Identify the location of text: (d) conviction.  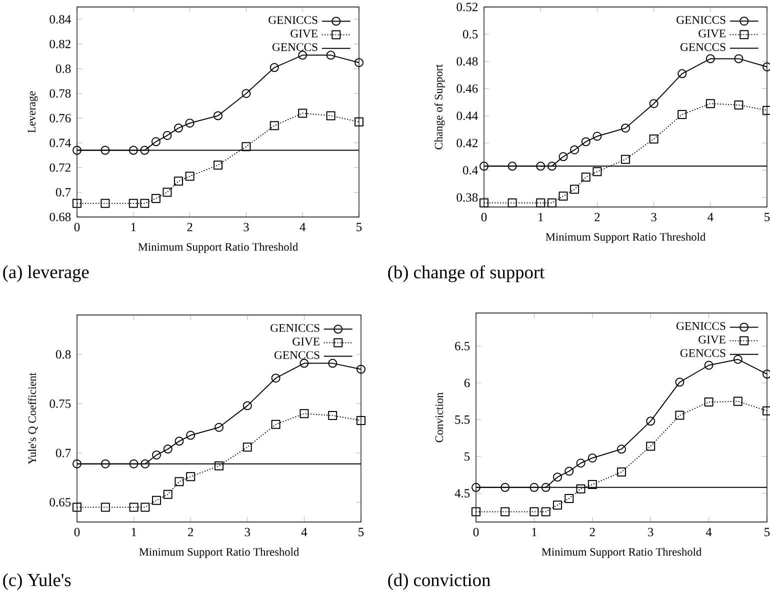
(439, 581).